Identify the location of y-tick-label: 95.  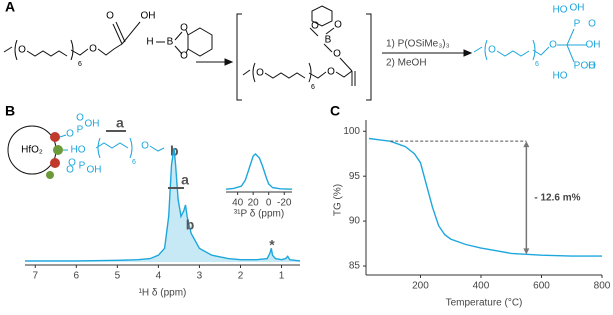
(355, 176).